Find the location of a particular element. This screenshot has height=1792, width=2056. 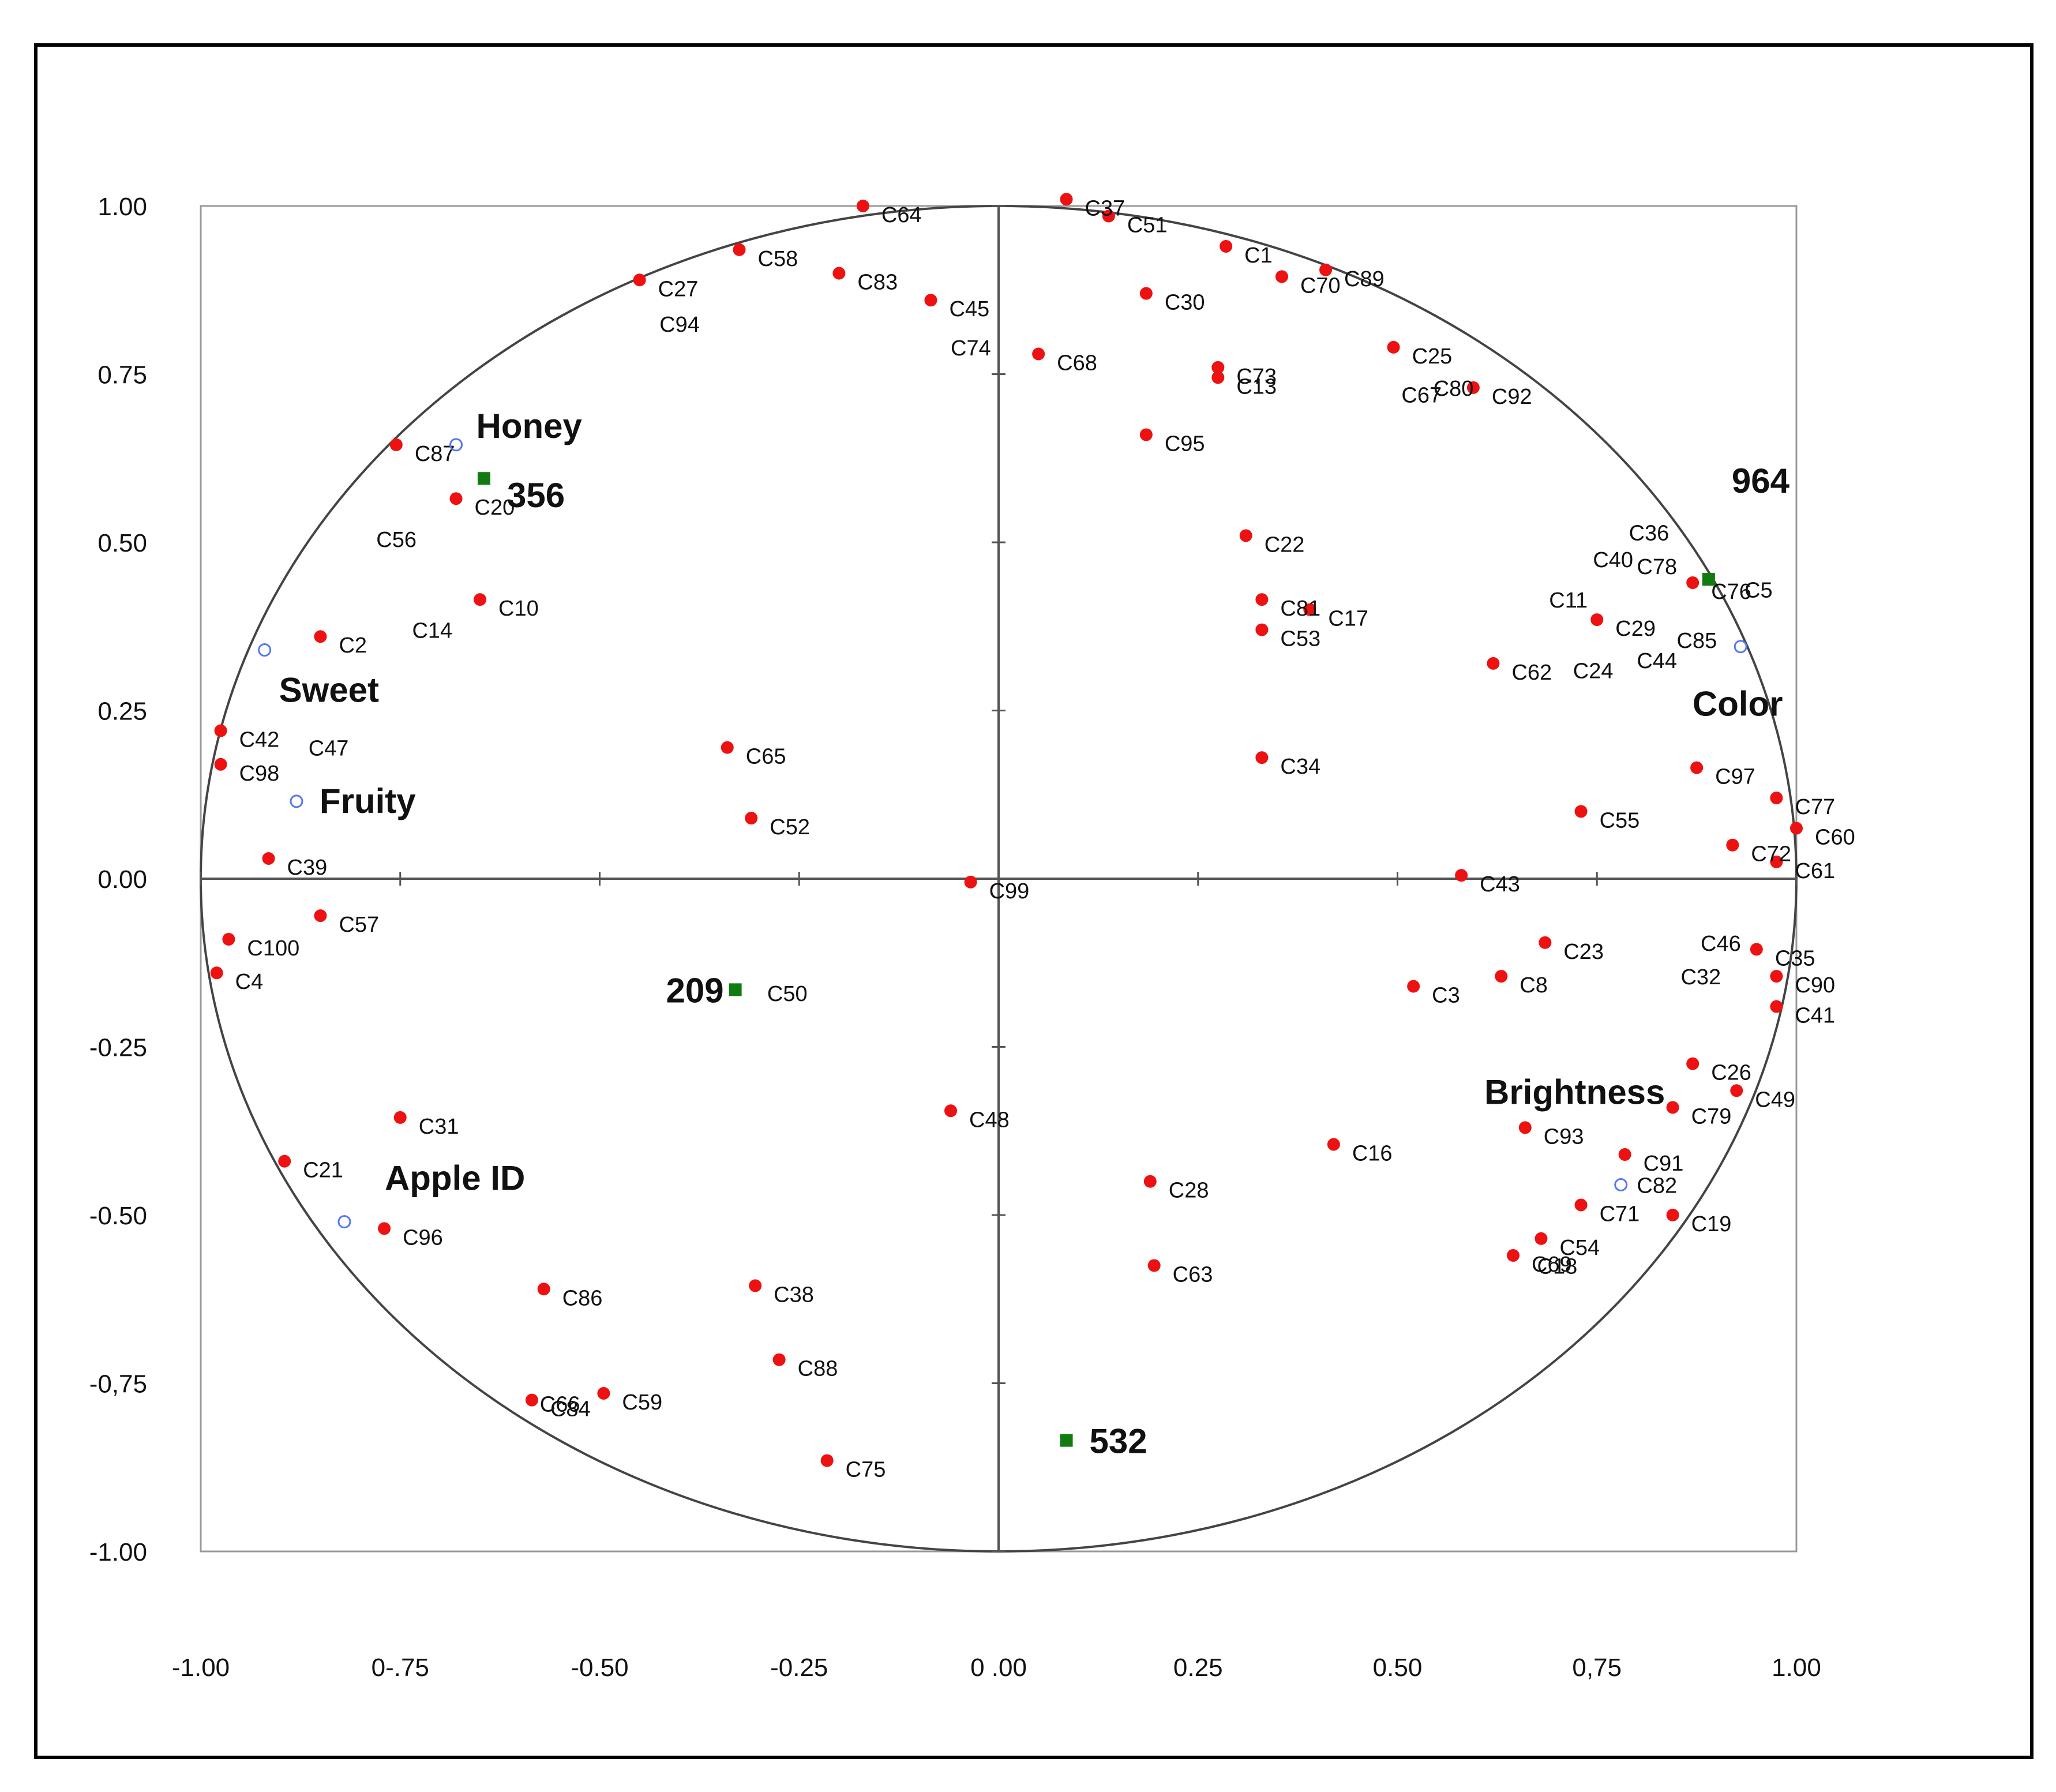

consumer-label-c57: C57 is located at coordinates (359, 925).